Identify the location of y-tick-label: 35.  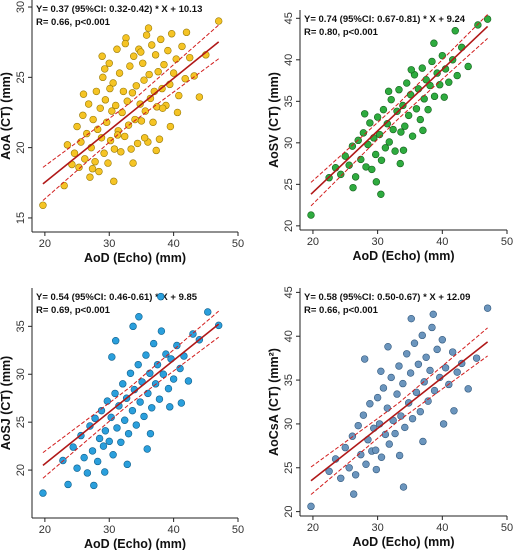
(289, 101).